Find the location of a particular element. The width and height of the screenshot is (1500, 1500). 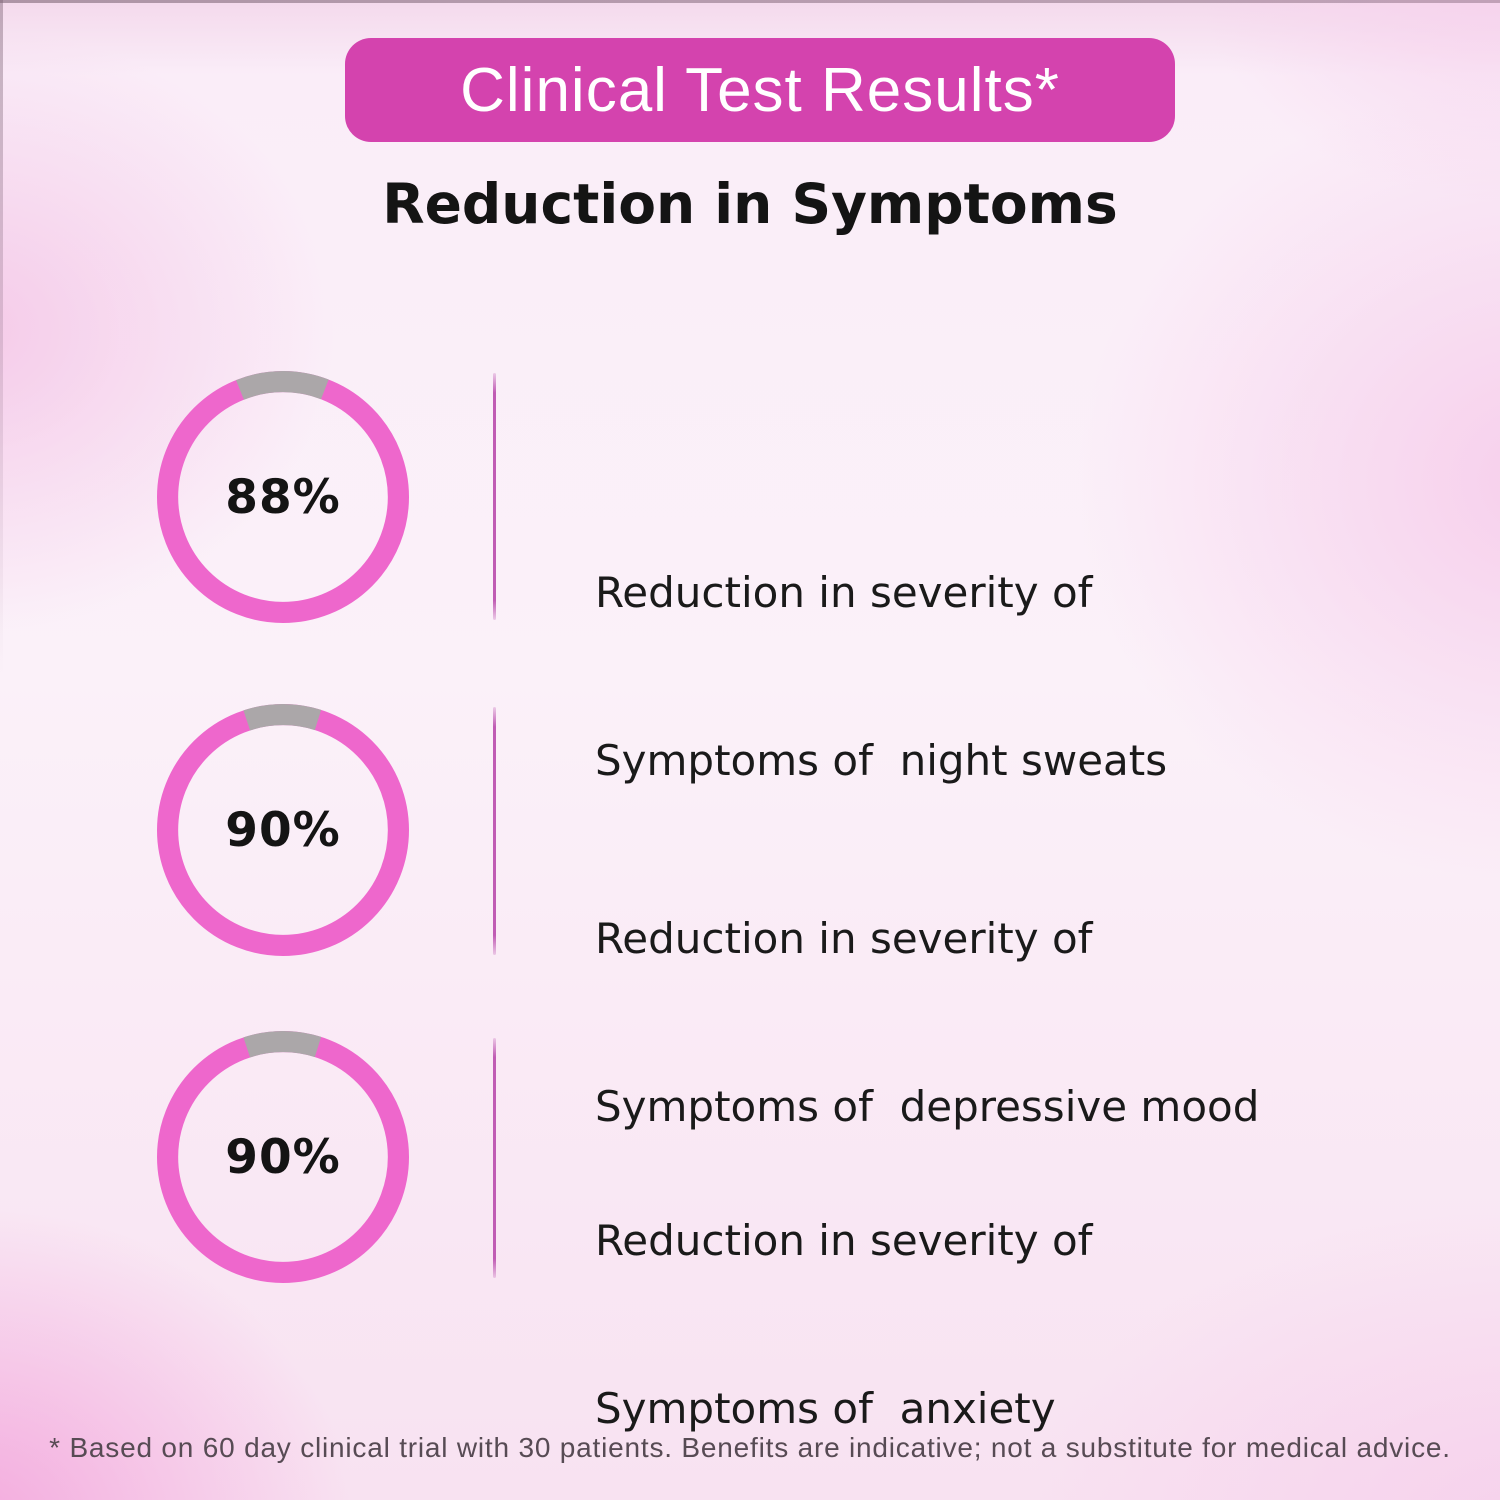

donut-chart-anxiety: 90% is located at coordinates (283, 1157).